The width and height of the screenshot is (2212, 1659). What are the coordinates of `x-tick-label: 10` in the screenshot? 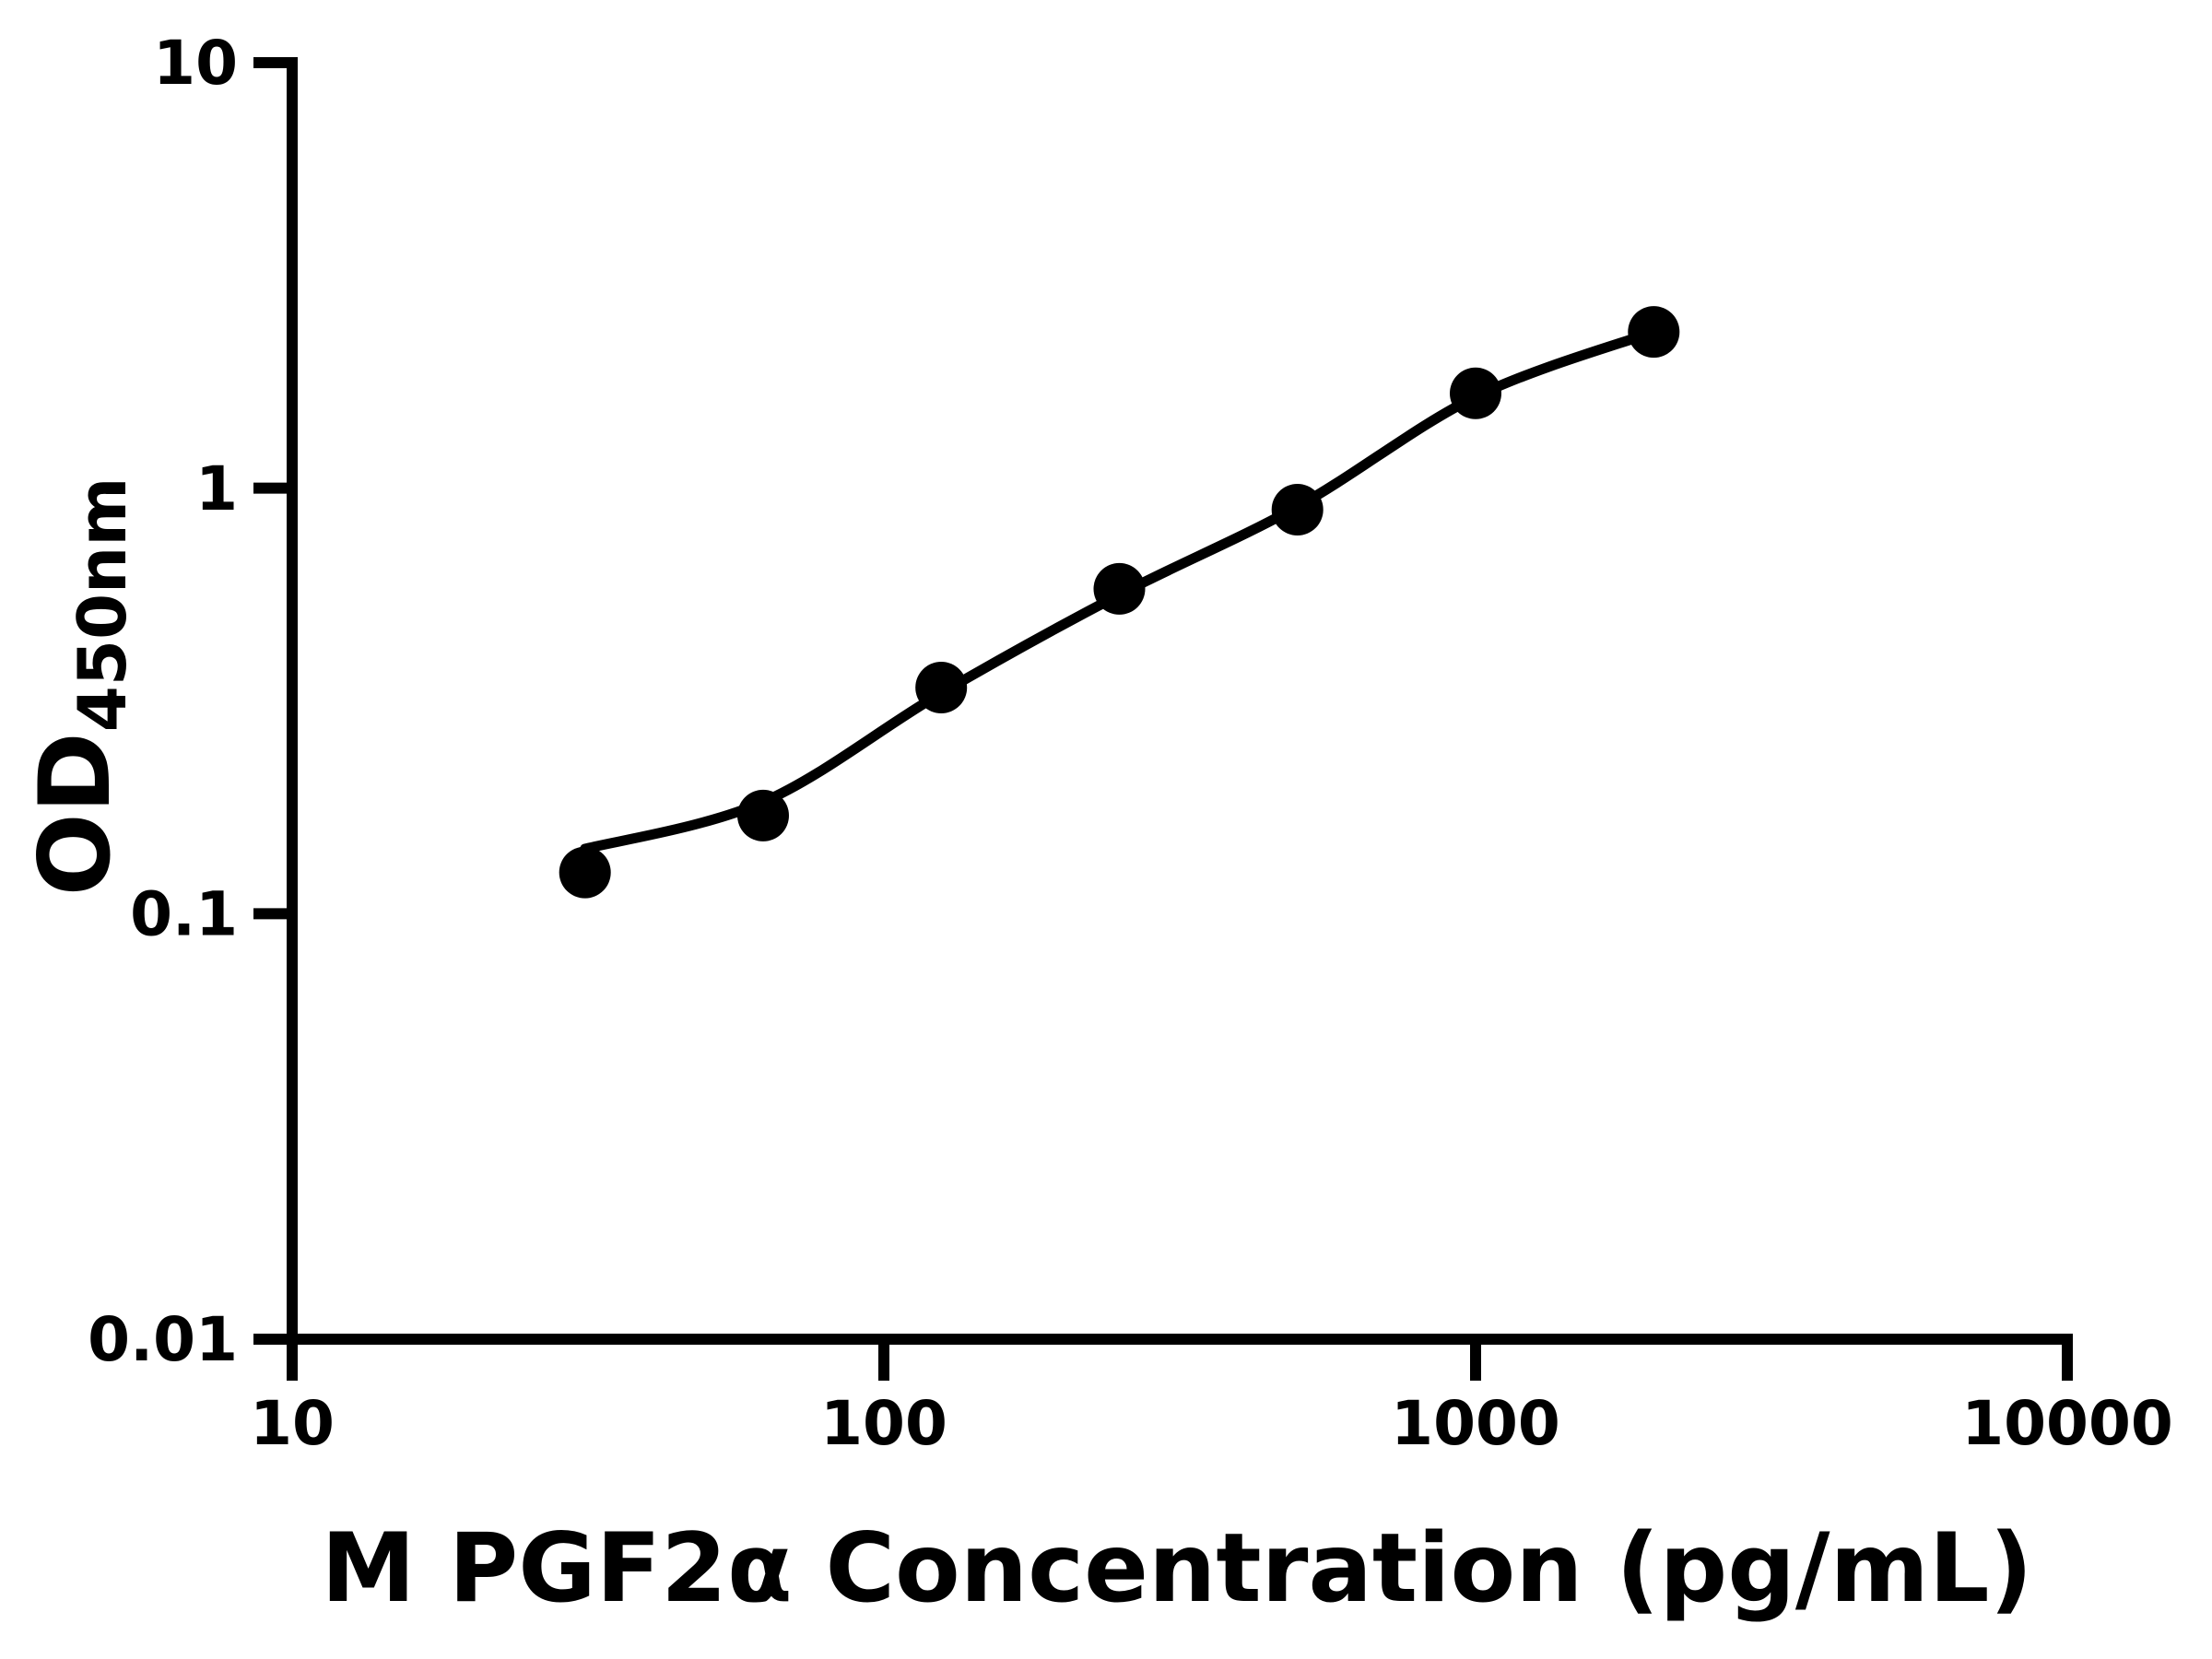 It's located at (292, 1423).